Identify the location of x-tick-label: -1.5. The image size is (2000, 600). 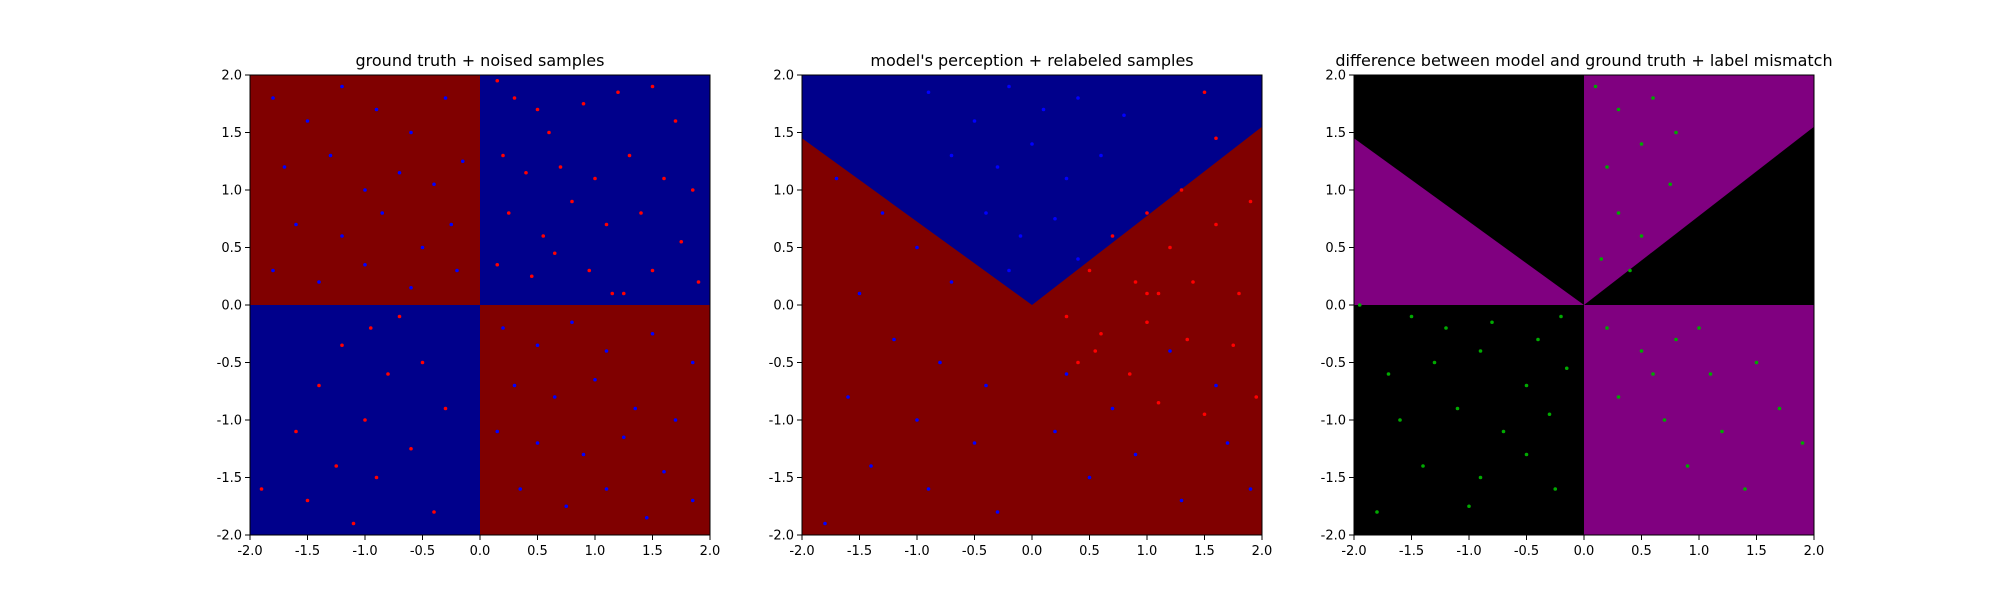
(859, 551).